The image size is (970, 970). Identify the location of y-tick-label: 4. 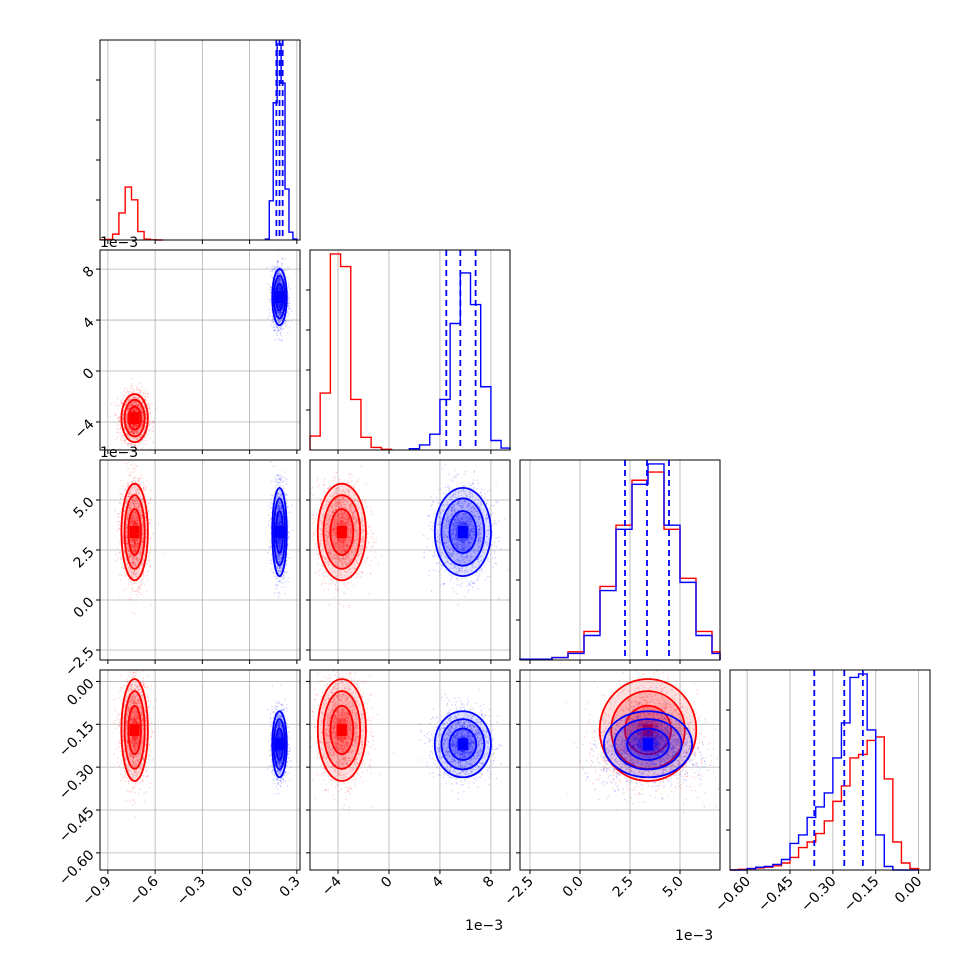
(89, 323).